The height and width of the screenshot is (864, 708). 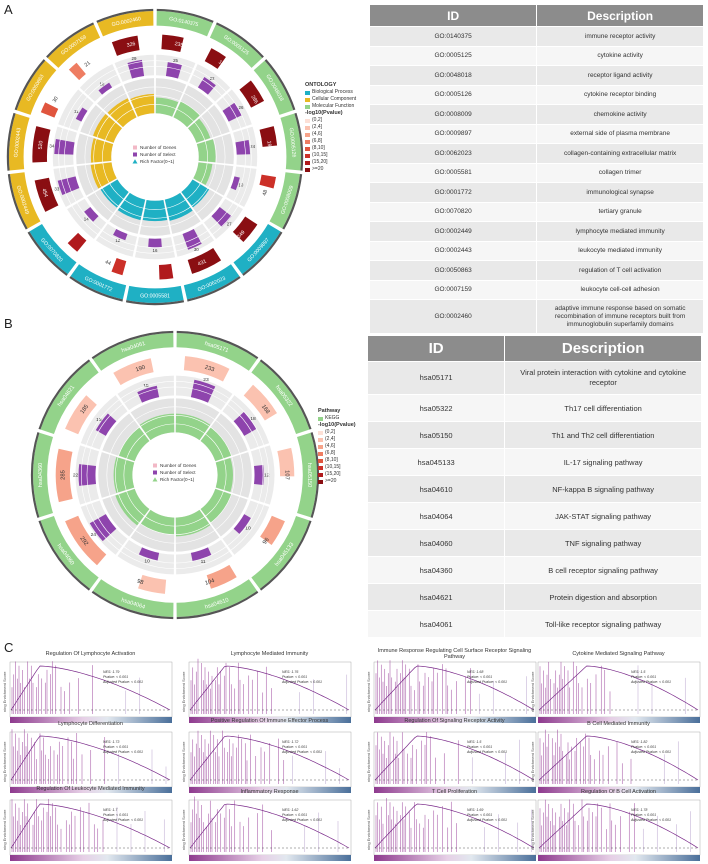 I want to click on cell-id: hsa045133, so click(x=437, y=462).